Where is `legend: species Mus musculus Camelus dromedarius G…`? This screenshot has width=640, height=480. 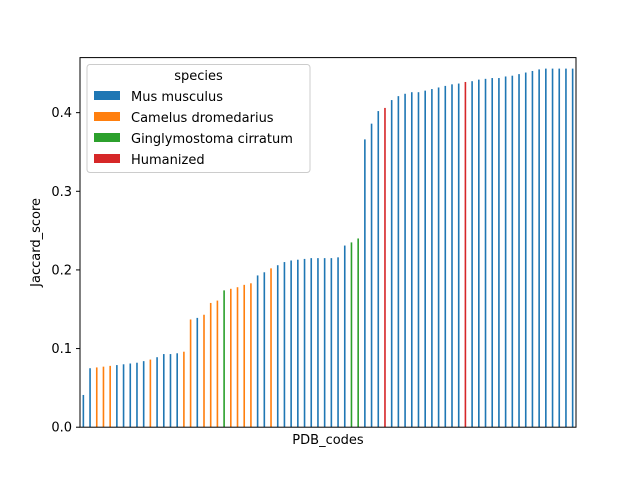
legend: species Mus musculus Camelus dromedarius G… is located at coordinates (198, 118).